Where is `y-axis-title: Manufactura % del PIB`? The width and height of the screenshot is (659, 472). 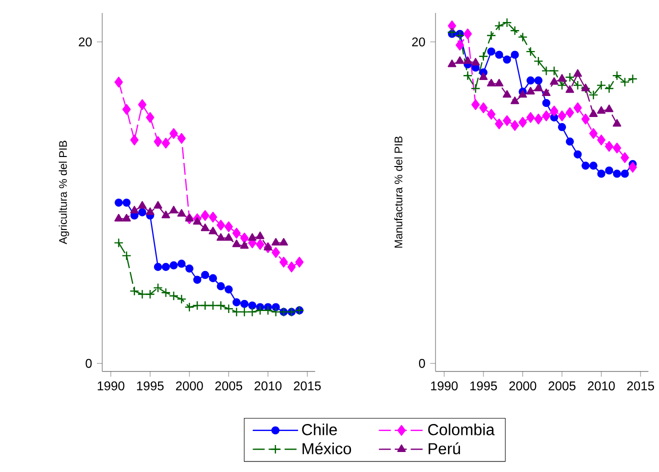 y-axis-title: Manufactura % del PIB is located at coordinates (398, 192).